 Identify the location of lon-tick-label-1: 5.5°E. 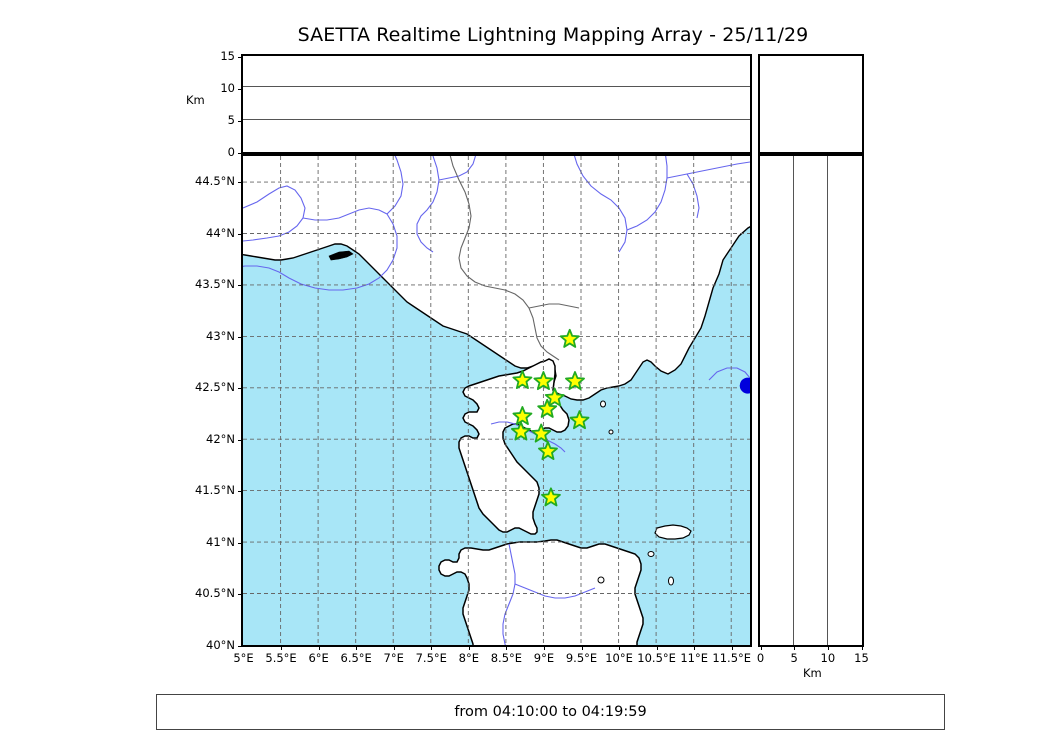
(281, 658).